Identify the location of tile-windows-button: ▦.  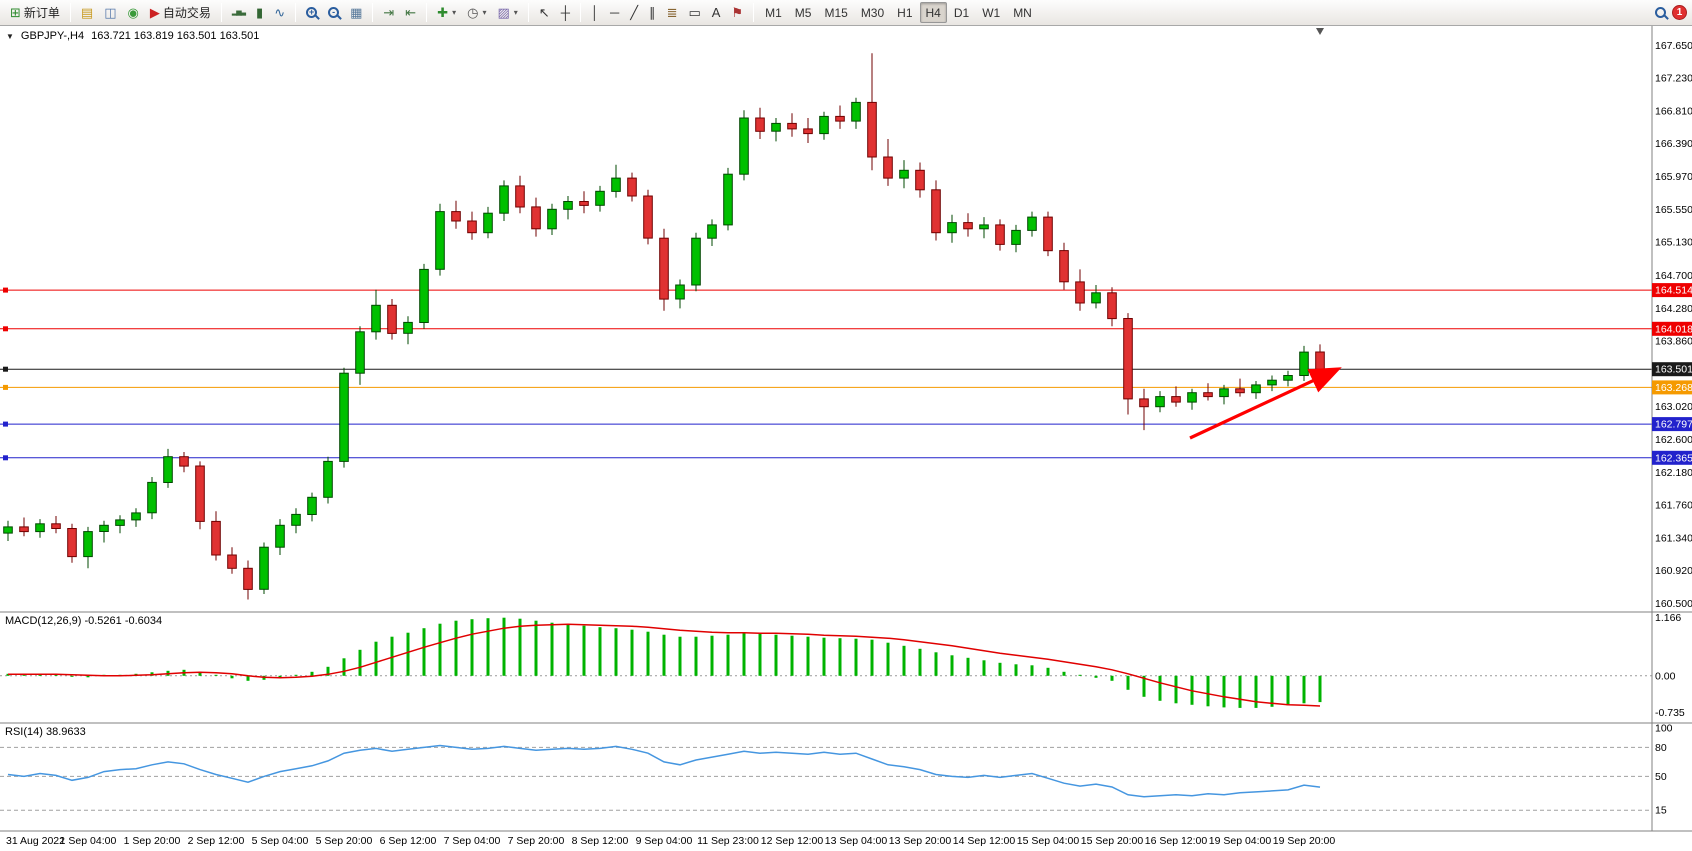
(356, 12).